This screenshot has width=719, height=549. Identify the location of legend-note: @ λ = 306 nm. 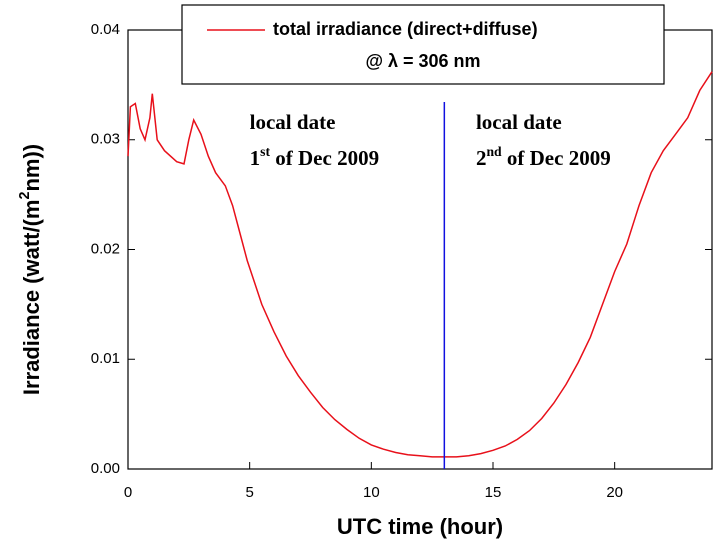
(422, 61).